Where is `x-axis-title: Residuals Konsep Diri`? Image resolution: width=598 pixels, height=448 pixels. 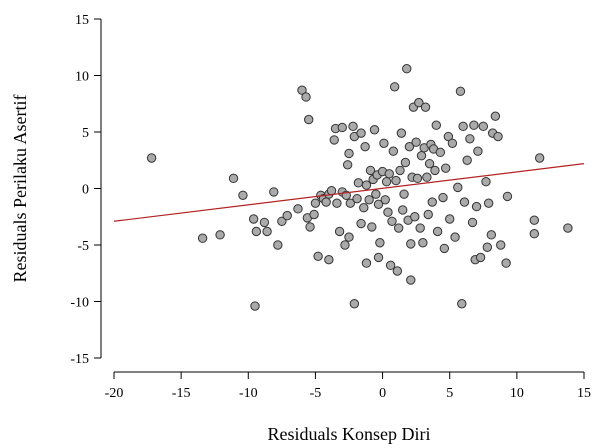
x-axis-title: Residuals Konsep Diri is located at coordinates (349, 434).